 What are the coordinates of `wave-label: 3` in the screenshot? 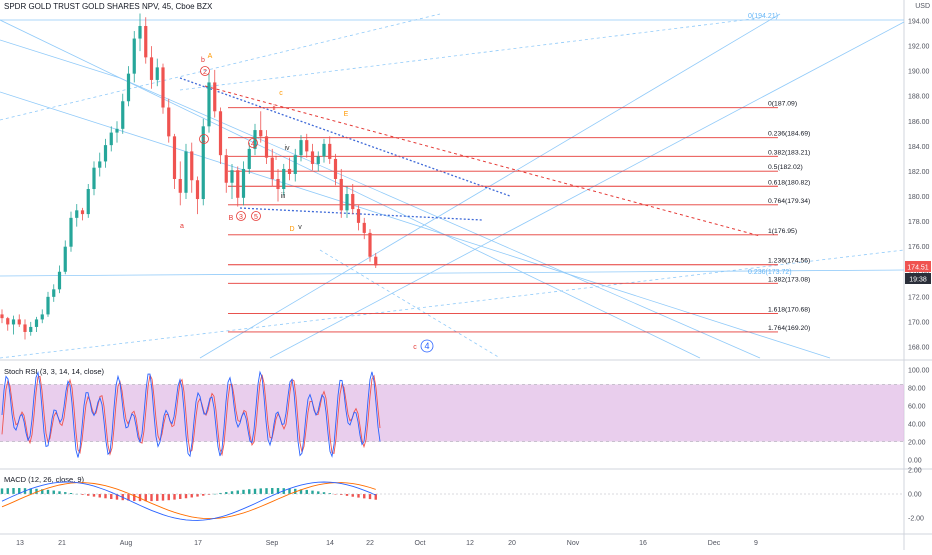 It's located at (241, 217).